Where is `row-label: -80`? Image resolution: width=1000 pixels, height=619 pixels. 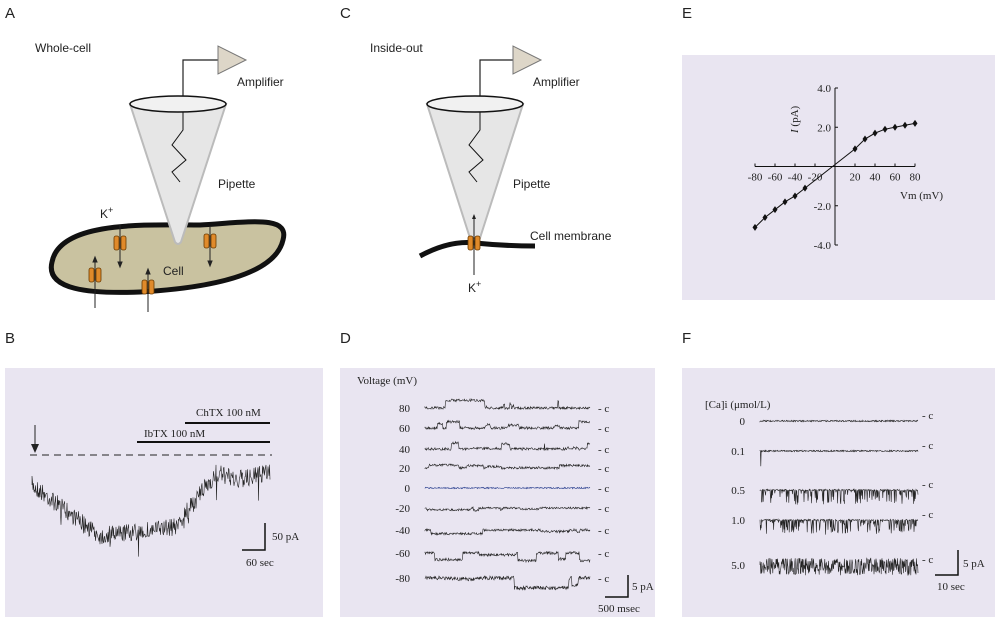 row-label: -80 is located at coordinates (402, 579).